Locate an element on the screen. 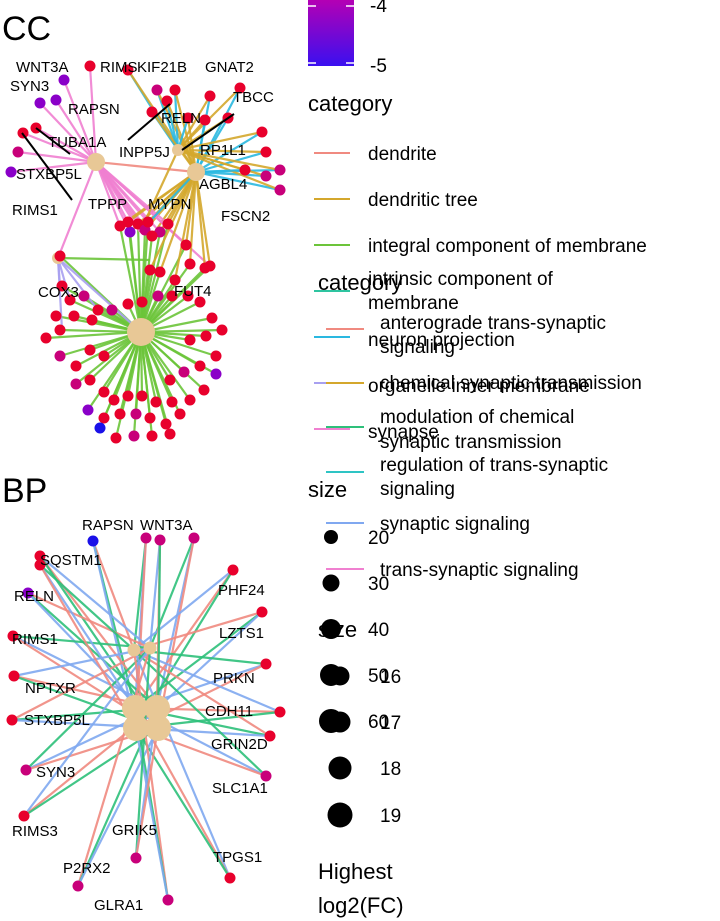 The width and height of the screenshot is (720, 921). legend-label-trans-synaptic: trans-synaptic signaling is located at coordinates (479, 570).